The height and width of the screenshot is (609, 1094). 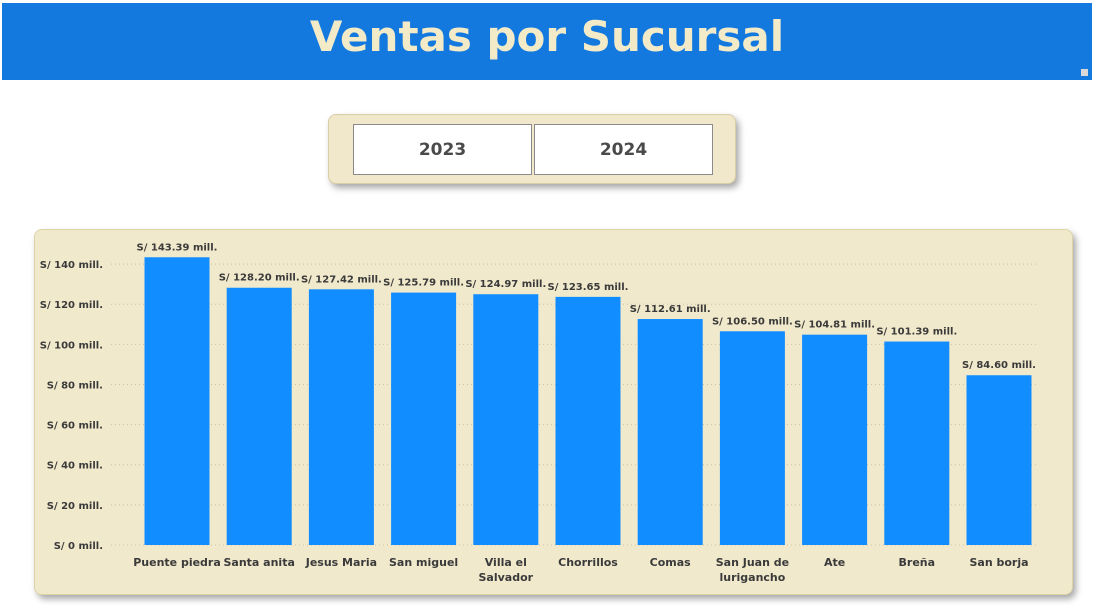 I want to click on x-tick-label: Puente piedra, so click(x=177, y=562).